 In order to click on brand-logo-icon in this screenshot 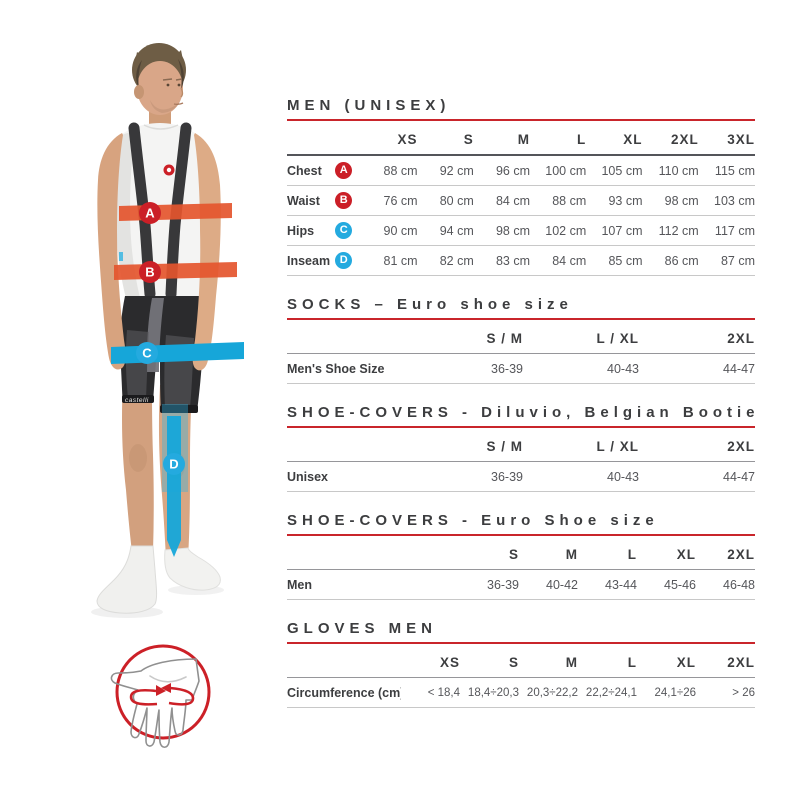, I will do `click(169, 170)`.